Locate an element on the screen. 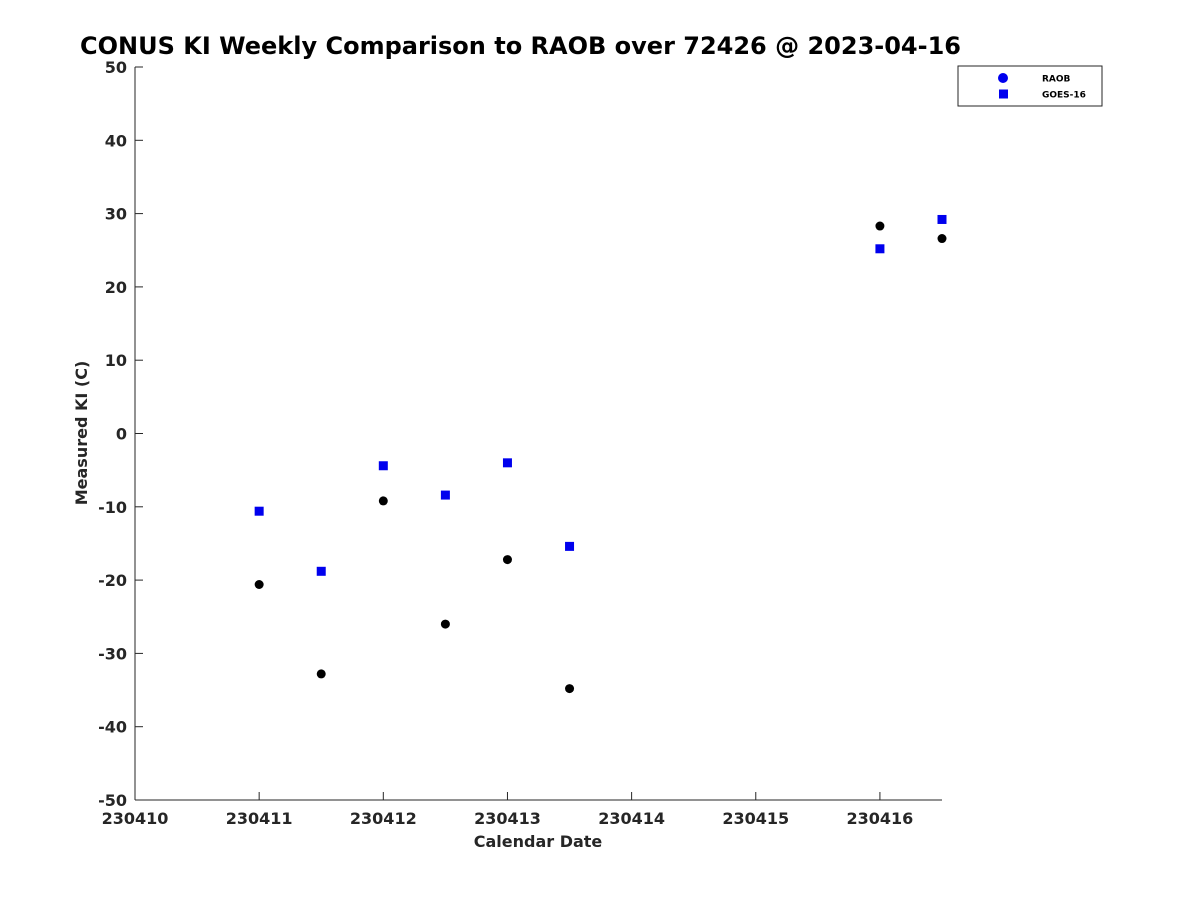 Image resolution: width=1200 pixels, height=900 pixels. legend-marker-raob is located at coordinates (1003, 78).